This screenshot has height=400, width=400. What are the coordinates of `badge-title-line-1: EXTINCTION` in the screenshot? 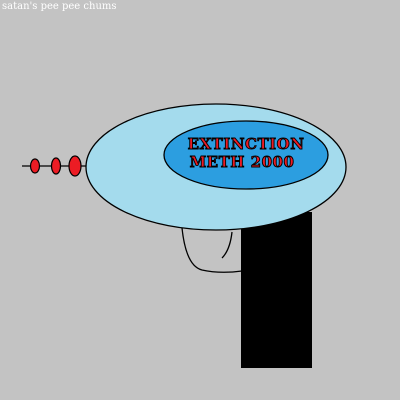 It's located at (246, 144).